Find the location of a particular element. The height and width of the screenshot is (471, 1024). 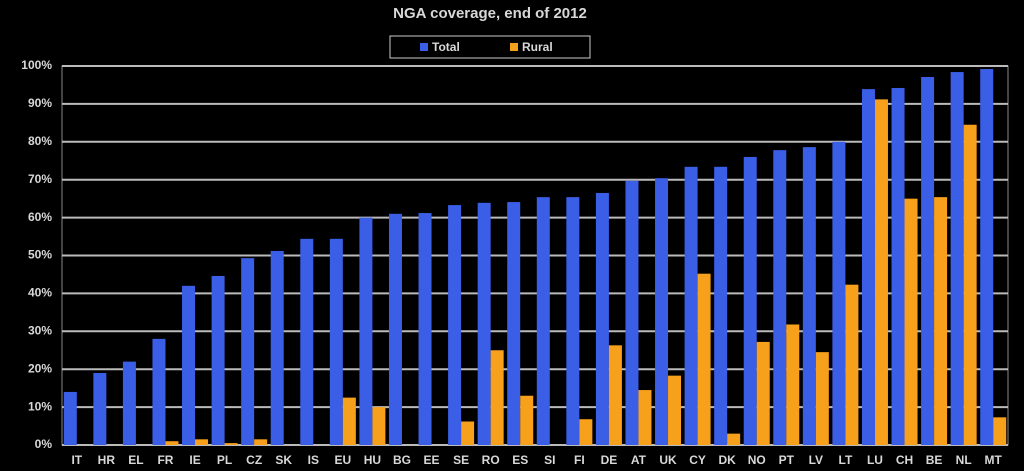

legend-label: Total is located at coordinates (446, 47).